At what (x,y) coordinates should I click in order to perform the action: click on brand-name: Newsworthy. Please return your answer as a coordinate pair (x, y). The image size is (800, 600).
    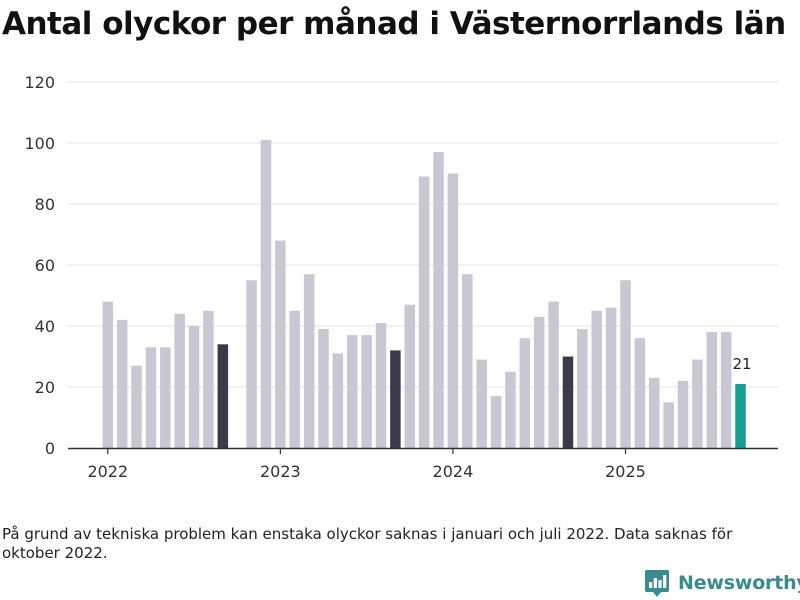
    Looking at the image, I should click on (739, 583).